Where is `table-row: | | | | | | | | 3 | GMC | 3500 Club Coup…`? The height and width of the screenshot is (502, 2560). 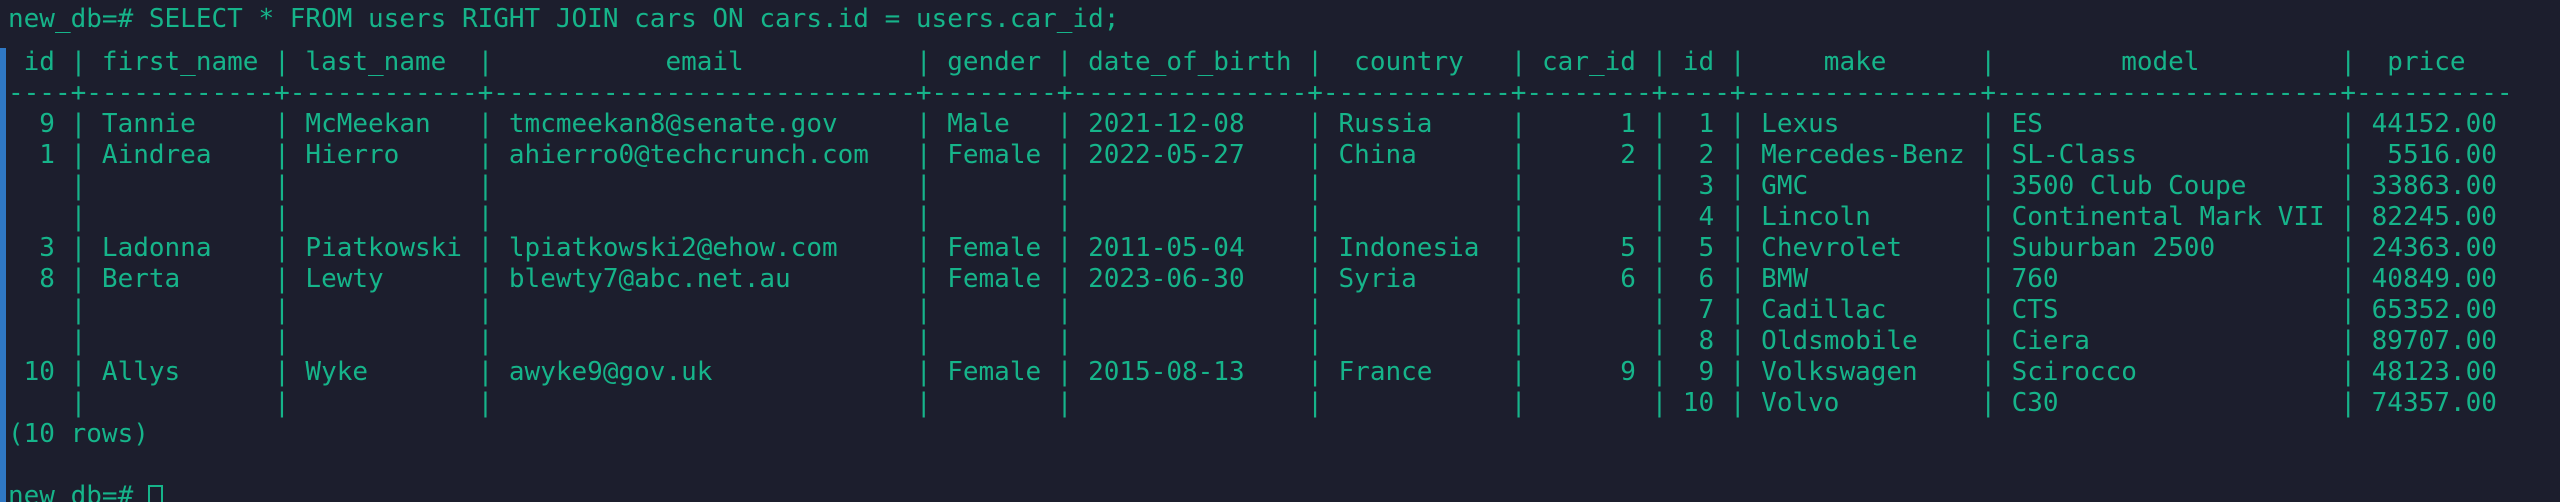 table-row: | | | | | | | | 3 | GMC | 3500 Club Coup… is located at coordinates (1252, 186).